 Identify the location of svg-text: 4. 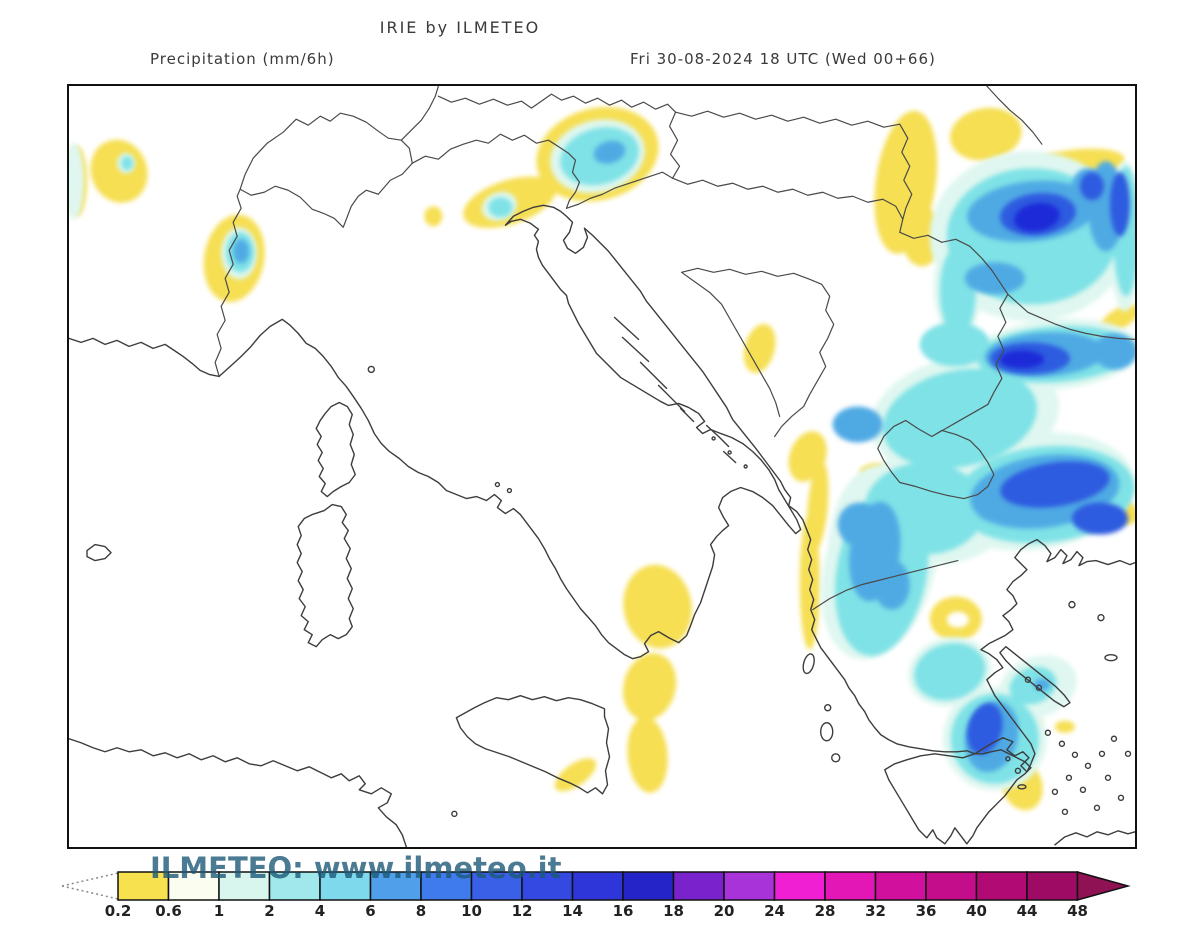
(320, 911).